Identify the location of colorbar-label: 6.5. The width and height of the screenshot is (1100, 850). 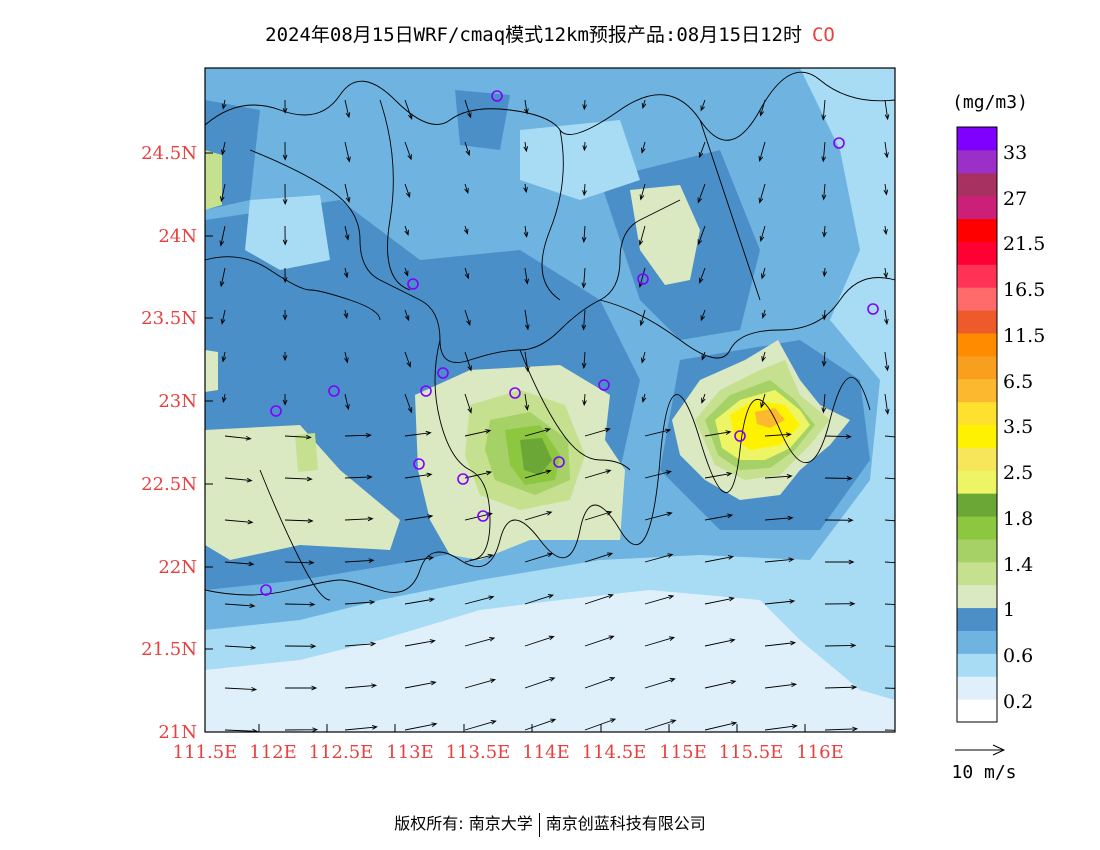
(1018, 382).